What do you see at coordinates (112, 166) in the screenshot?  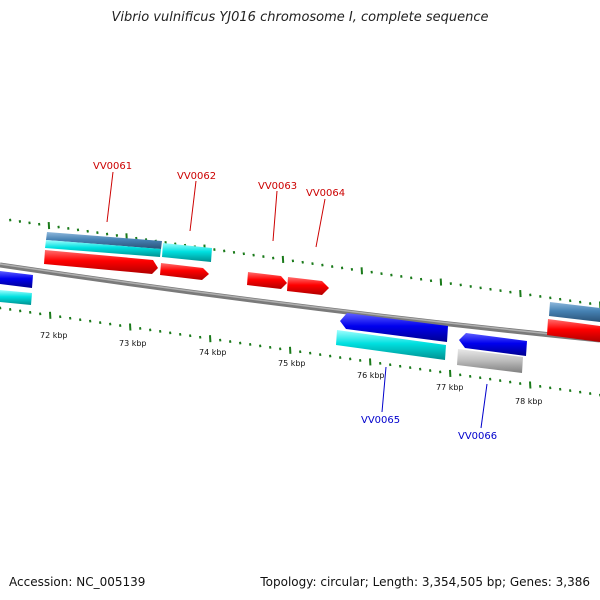 I see `gene-label-vv0061: VV0061` at bounding box center [112, 166].